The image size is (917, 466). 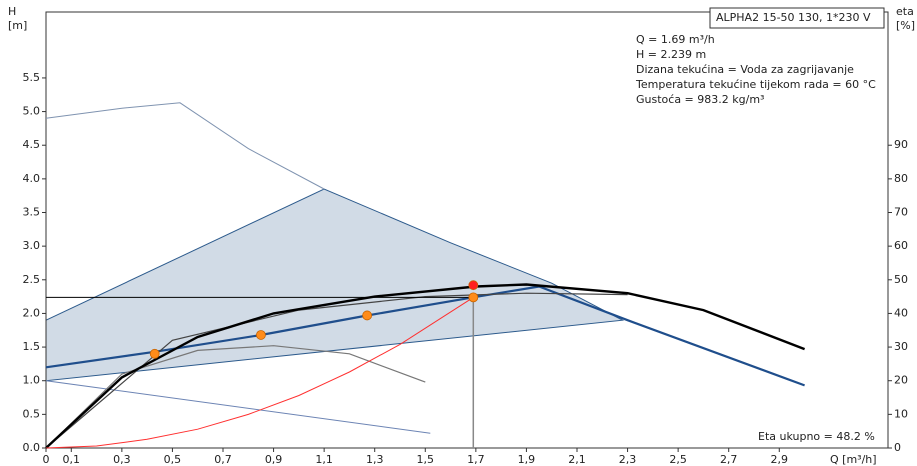 I want to click on y-tick-label: 3.0, so click(x=32, y=245).